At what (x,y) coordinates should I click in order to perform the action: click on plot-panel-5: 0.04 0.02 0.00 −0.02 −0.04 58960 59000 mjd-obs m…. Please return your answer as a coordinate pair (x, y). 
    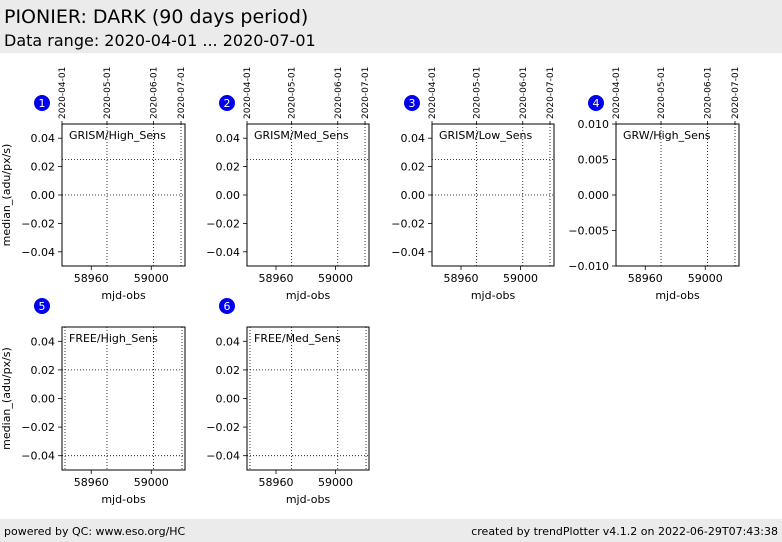
    Looking at the image, I should click on (93, 402).